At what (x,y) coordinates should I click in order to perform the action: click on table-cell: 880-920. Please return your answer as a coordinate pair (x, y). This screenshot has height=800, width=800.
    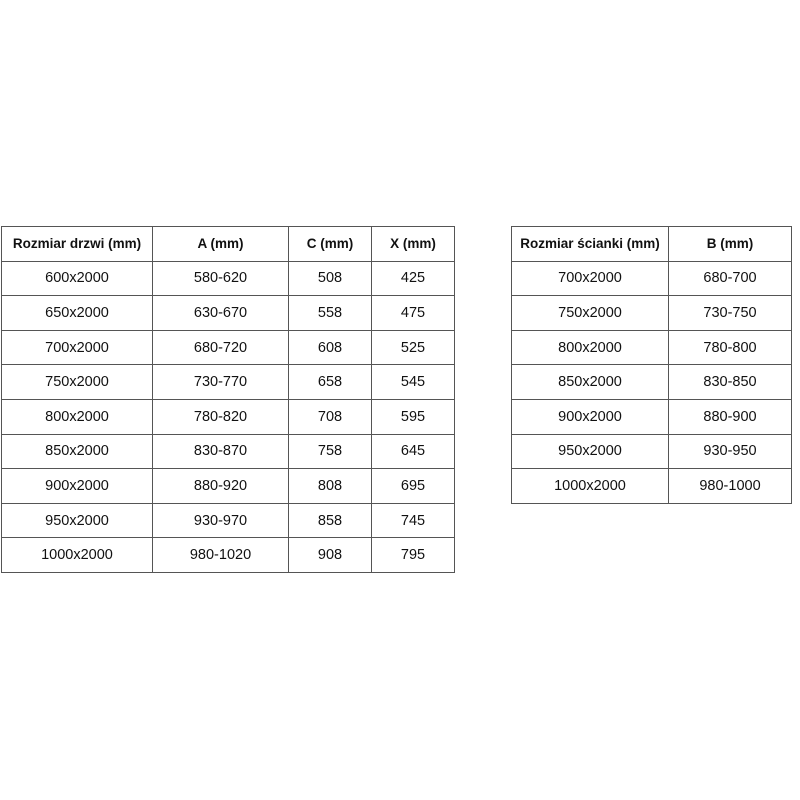
    Looking at the image, I should click on (220, 486).